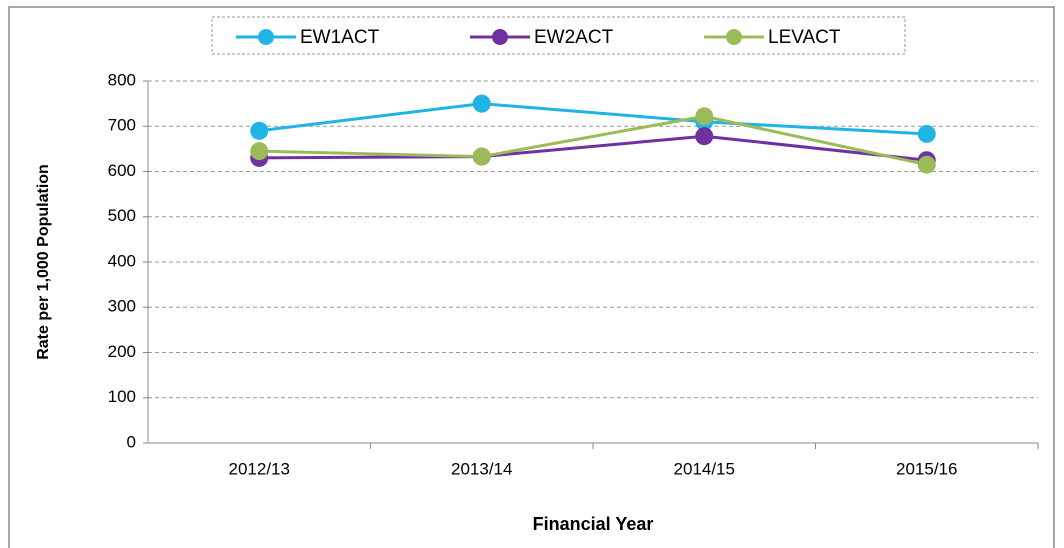 The width and height of the screenshot is (1064, 548). What do you see at coordinates (122, 306) in the screenshot?
I see `y-tick-label: 300` at bounding box center [122, 306].